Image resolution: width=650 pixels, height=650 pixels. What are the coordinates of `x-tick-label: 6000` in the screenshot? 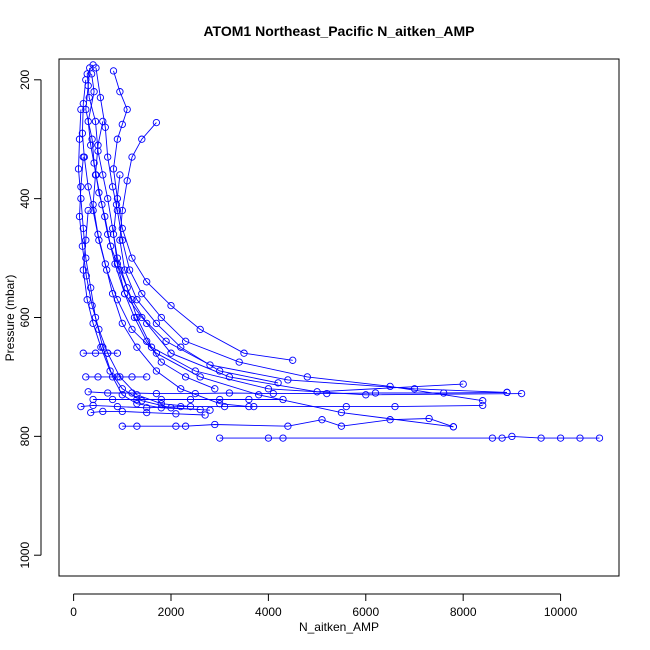 It's located at (365, 612).